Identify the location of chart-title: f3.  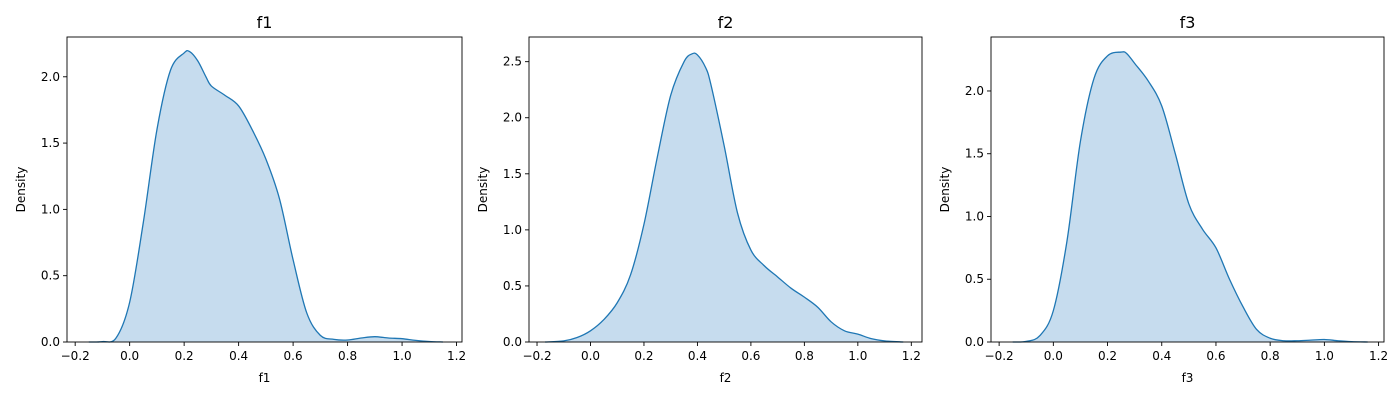
(1188, 22).